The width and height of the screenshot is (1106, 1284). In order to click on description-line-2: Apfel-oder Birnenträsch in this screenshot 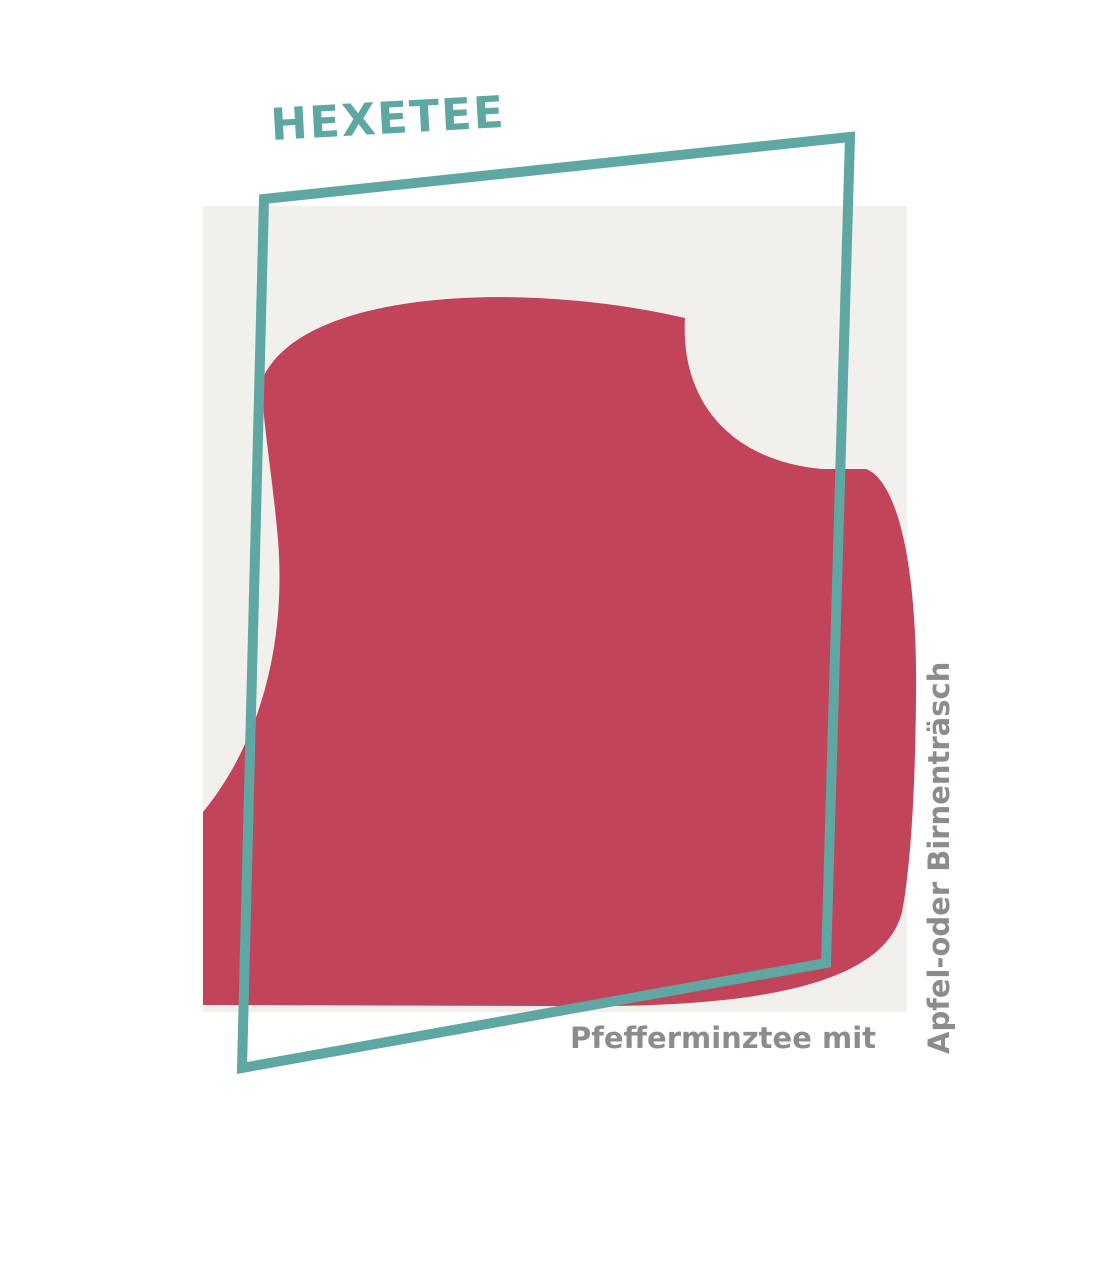, I will do `click(939, 857)`.